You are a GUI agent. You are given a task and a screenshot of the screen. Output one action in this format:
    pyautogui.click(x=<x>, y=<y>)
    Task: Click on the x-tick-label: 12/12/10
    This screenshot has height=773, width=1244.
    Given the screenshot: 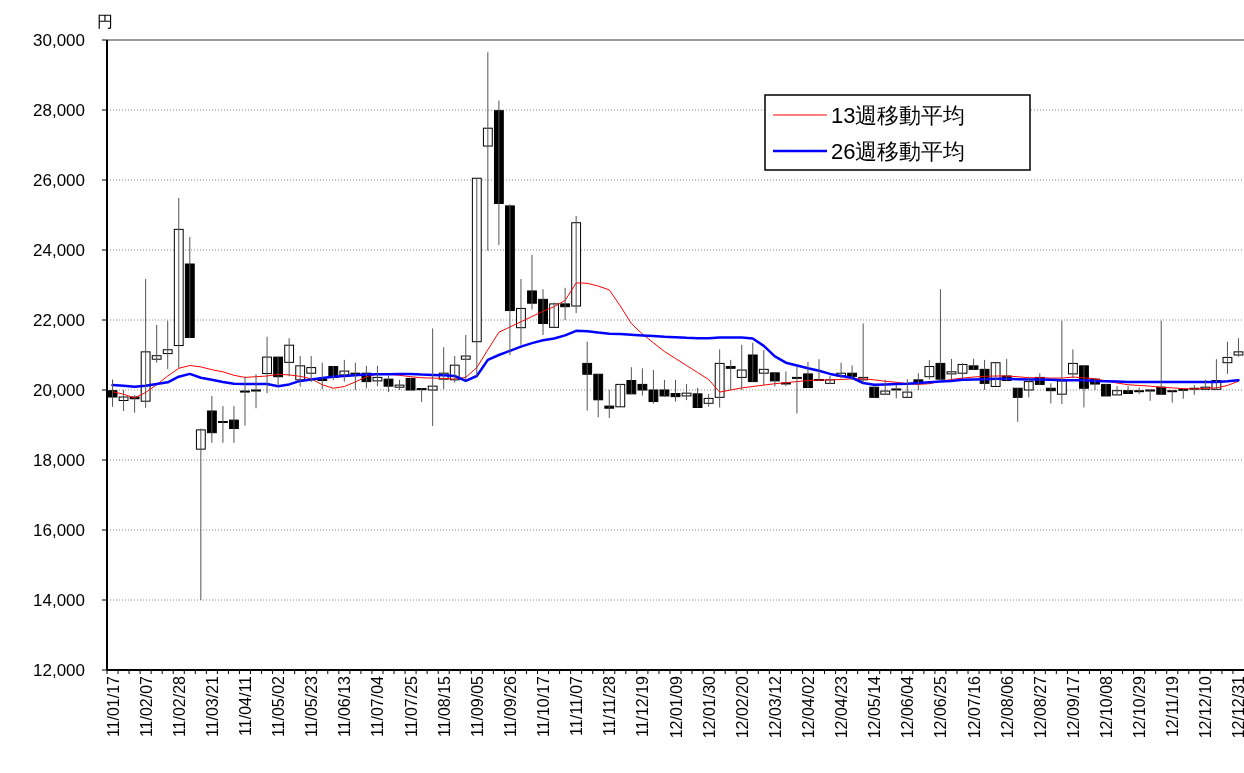 What is the action you would take?
    pyautogui.click(x=1206, y=707)
    